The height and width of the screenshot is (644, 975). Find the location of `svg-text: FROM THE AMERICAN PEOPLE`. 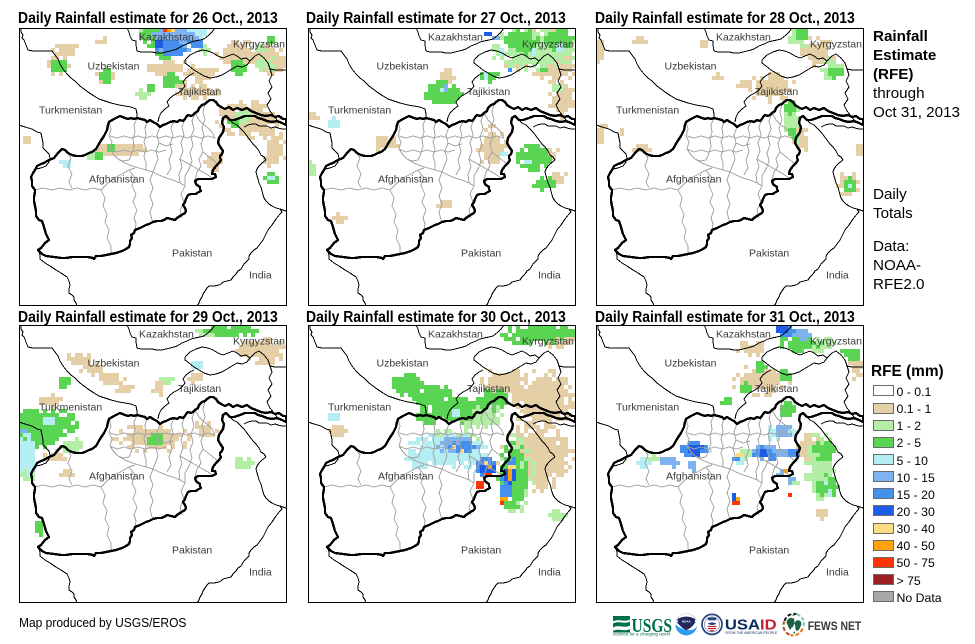

svg-text: FROM THE AMERICAN PEOPLE is located at coordinates (751, 633).